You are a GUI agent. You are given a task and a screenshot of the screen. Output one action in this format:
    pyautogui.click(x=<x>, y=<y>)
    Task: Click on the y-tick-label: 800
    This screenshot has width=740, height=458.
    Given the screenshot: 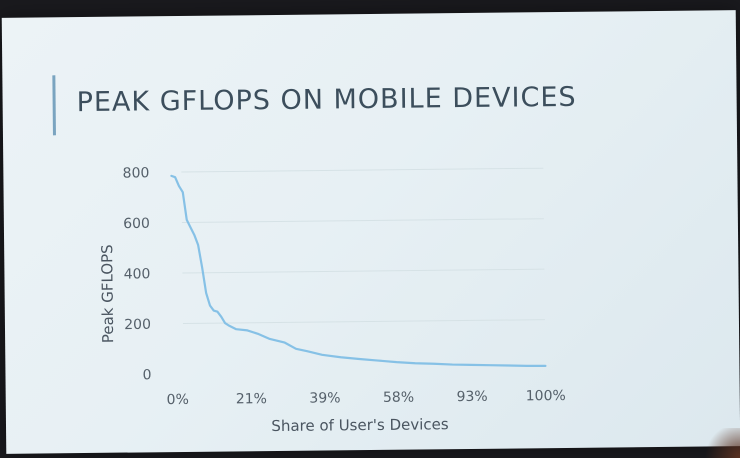 What is the action you would take?
    pyautogui.click(x=136, y=173)
    